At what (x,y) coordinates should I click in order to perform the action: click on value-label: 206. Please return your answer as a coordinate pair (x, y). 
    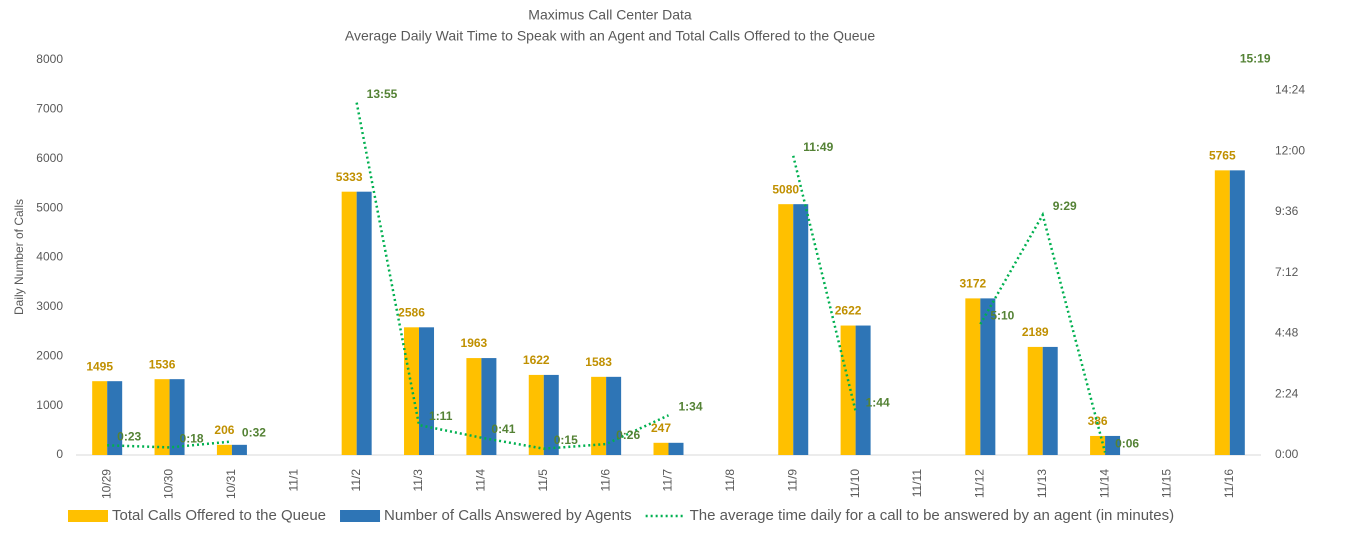
    Looking at the image, I should click on (224, 430).